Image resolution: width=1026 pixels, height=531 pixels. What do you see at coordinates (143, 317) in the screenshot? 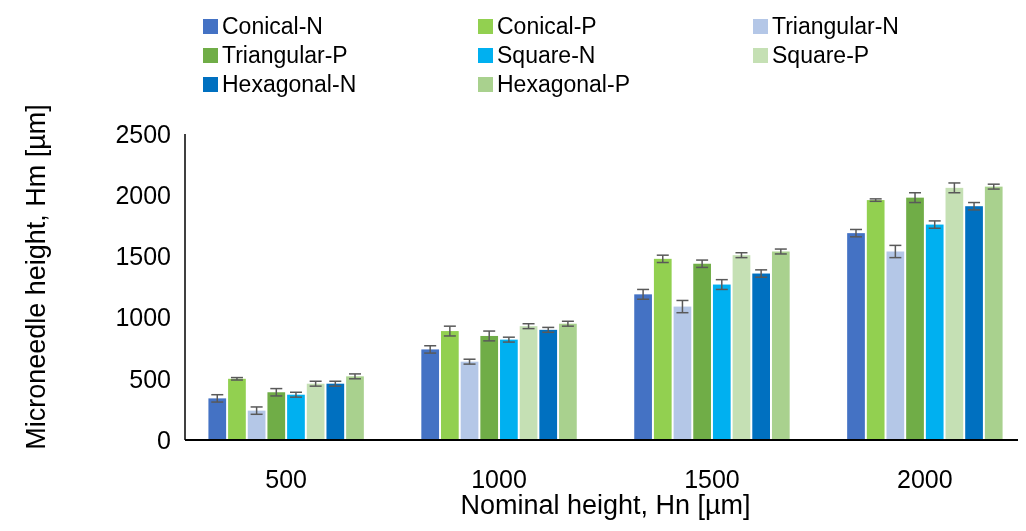
I see `y-tick-label: 1000` at bounding box center [143, 317].